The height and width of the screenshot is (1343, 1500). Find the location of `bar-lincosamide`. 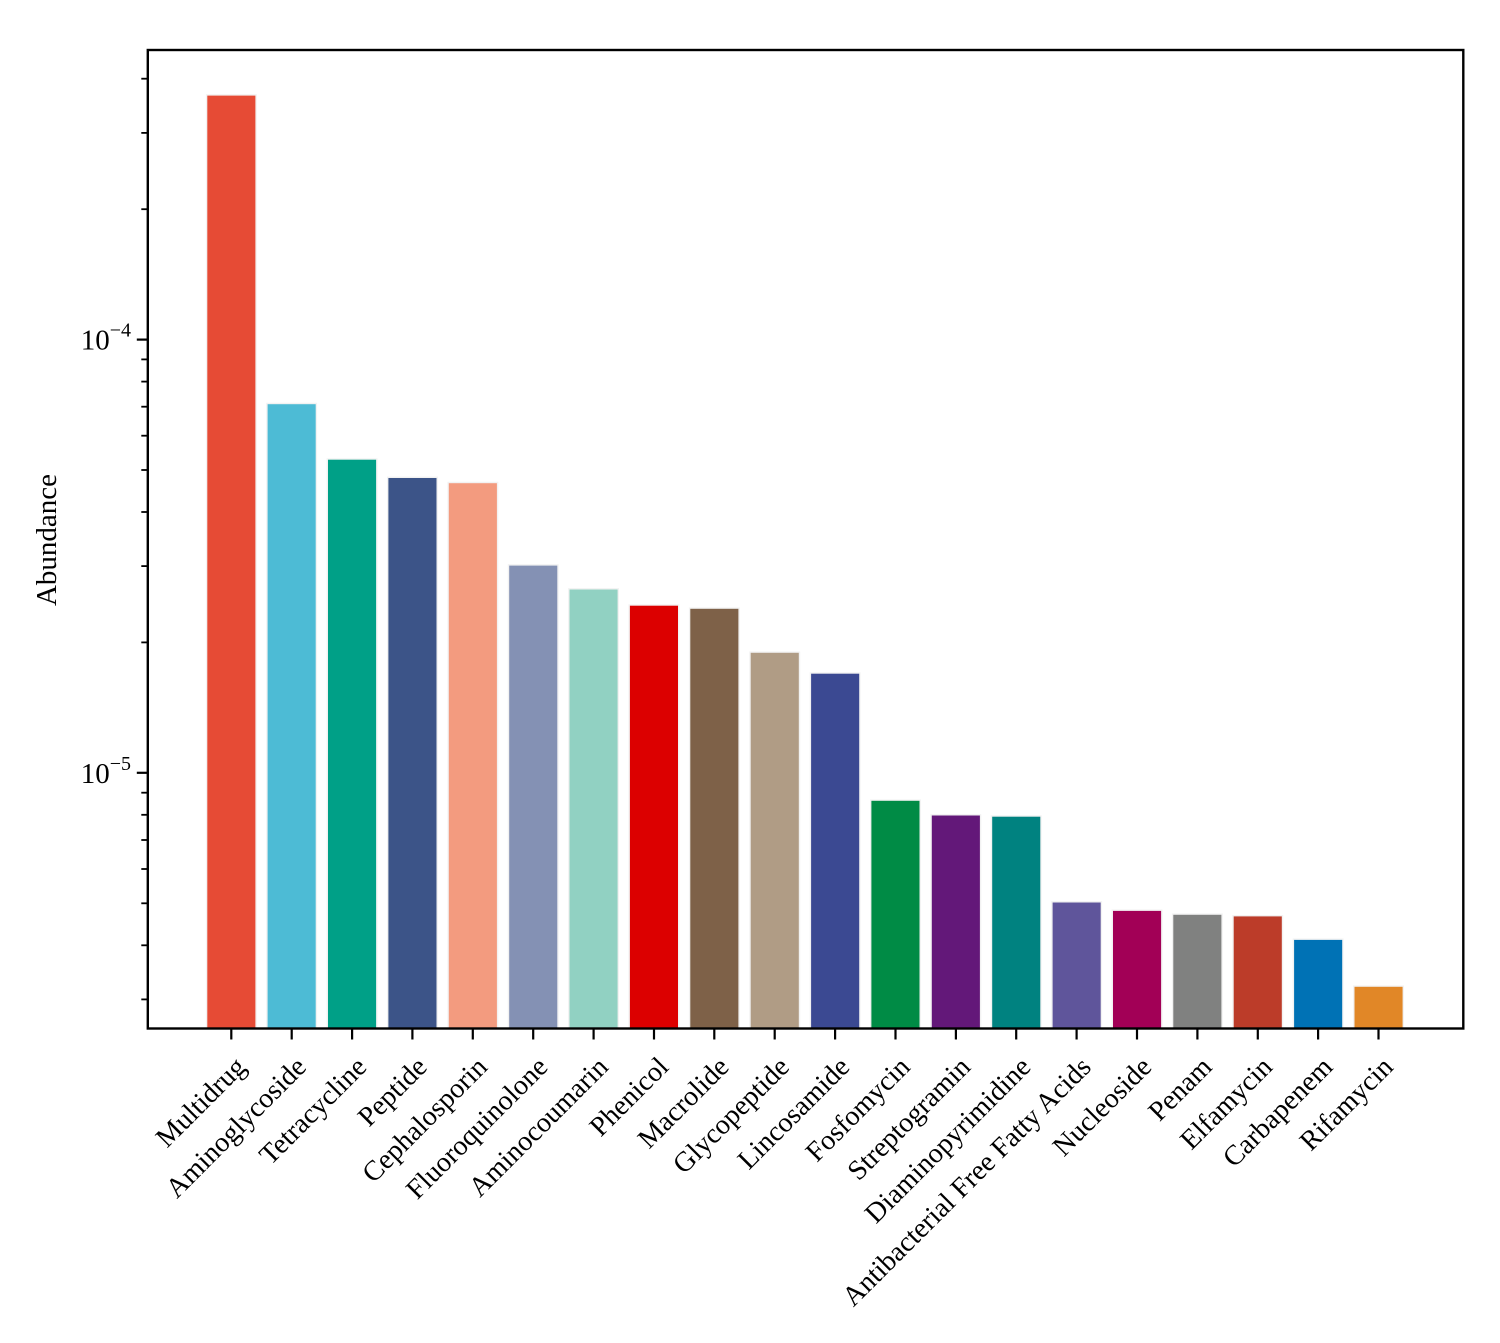

bar-lincosamide is located at coordinates (835, 851).